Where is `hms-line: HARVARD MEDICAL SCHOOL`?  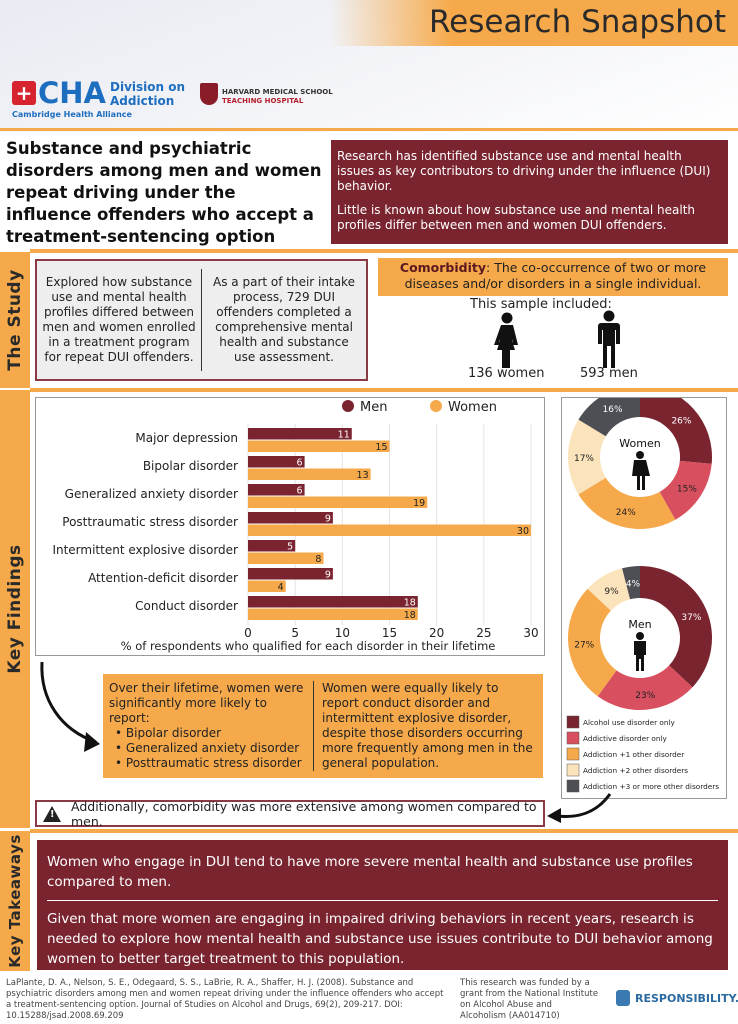
hms-line: HARVARD MEDICAL SCHOOL is located at coordinates (277, 92).